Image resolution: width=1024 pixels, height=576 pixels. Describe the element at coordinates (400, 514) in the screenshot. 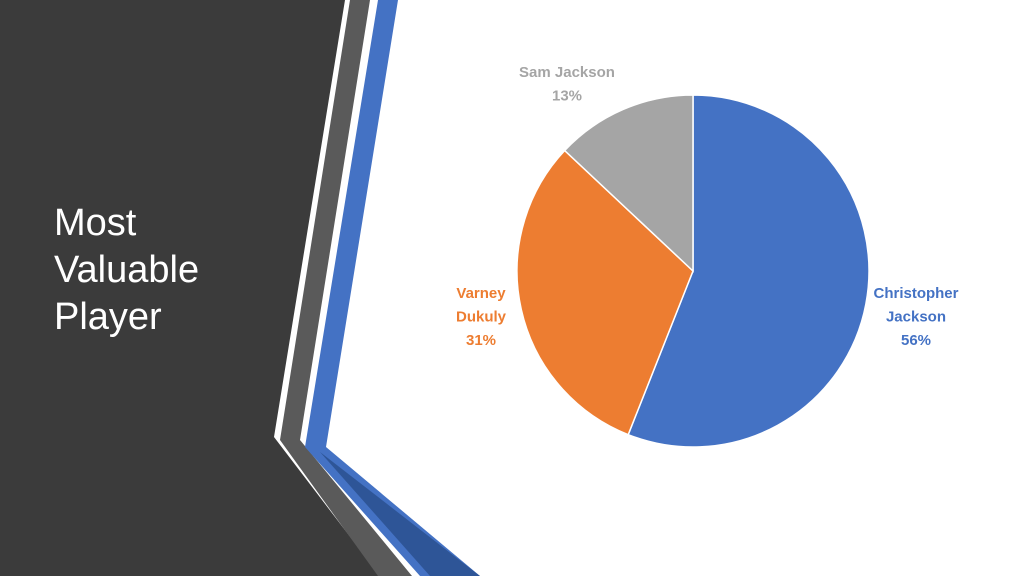

I see `dark-blue-accent-stripe` at that location.